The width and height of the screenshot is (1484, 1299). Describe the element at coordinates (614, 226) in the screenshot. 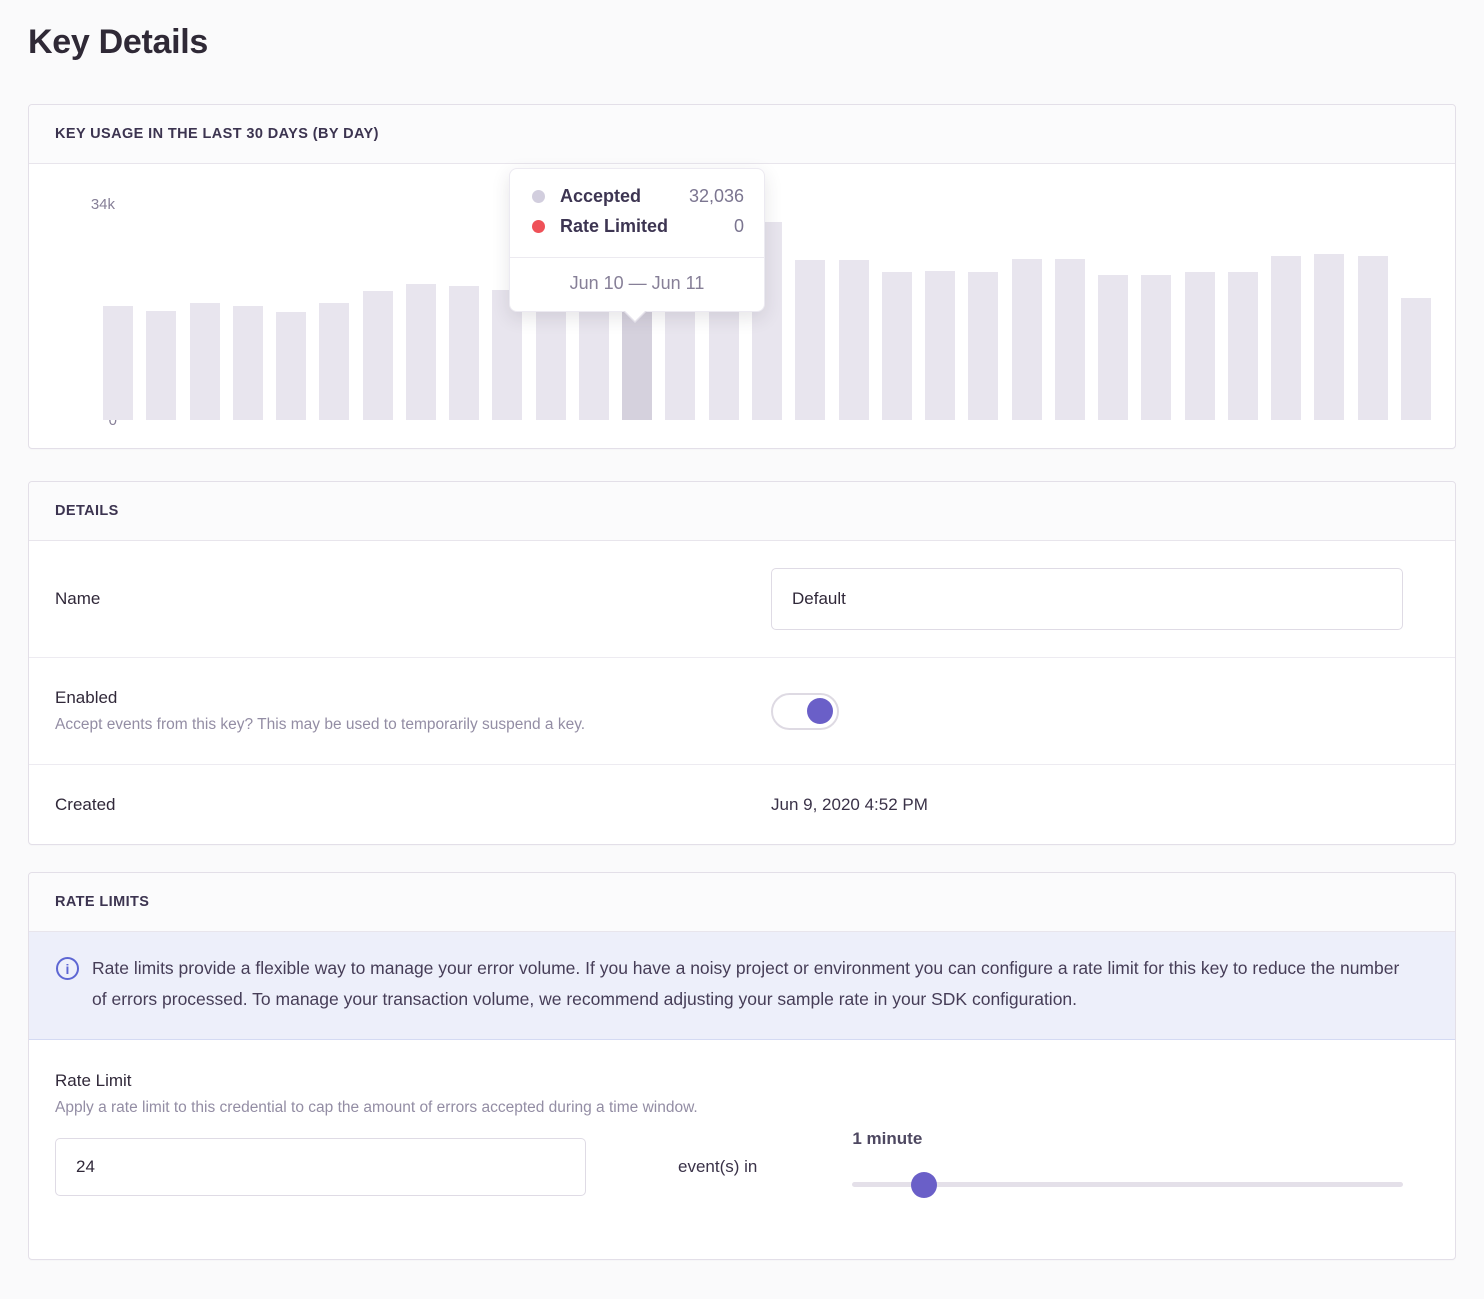

I see `tooltip-rate-limited-label: Rate Limited` at that location.